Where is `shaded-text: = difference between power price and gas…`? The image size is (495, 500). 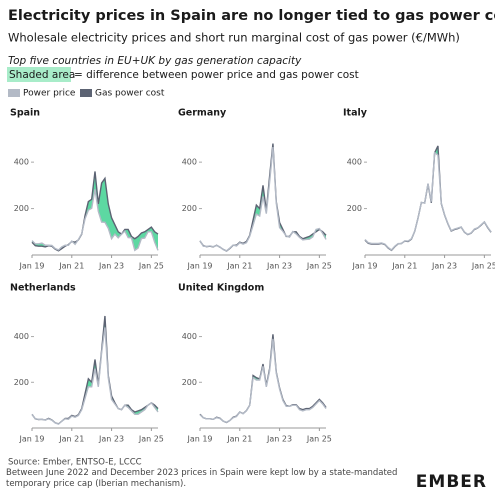 shaded-text: = difference between power price and gas… is located at coordinates (216, 75).